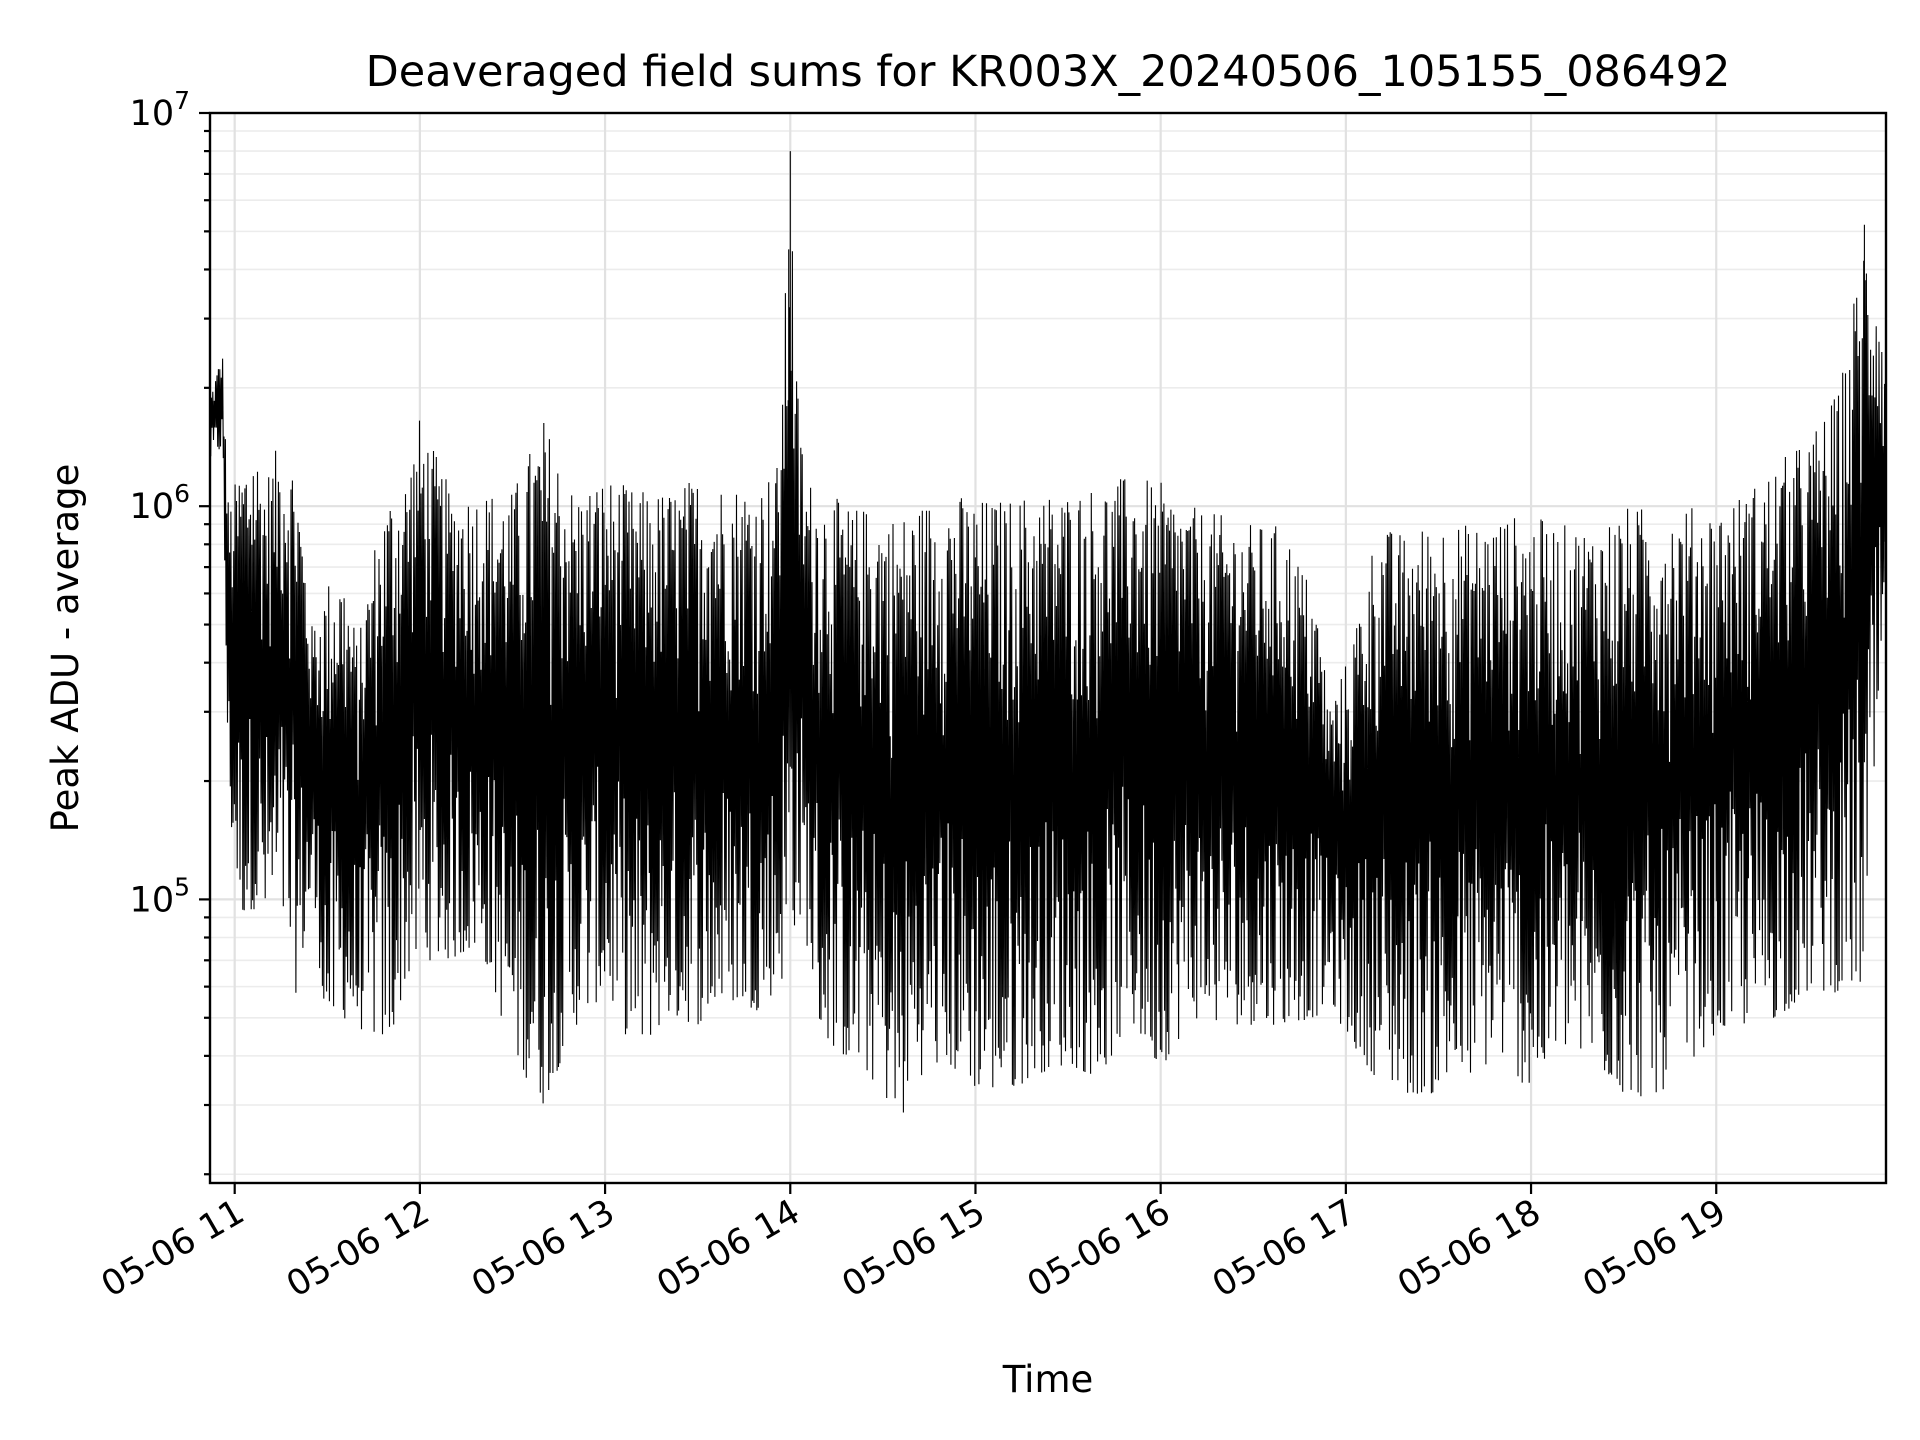 This screenshot has height=1440, width=1920. What do you see at coordinates (543, 1248) in the screenshot?
I see `x-tick-label: 05-06 13` at bounding box center [543, 1248].